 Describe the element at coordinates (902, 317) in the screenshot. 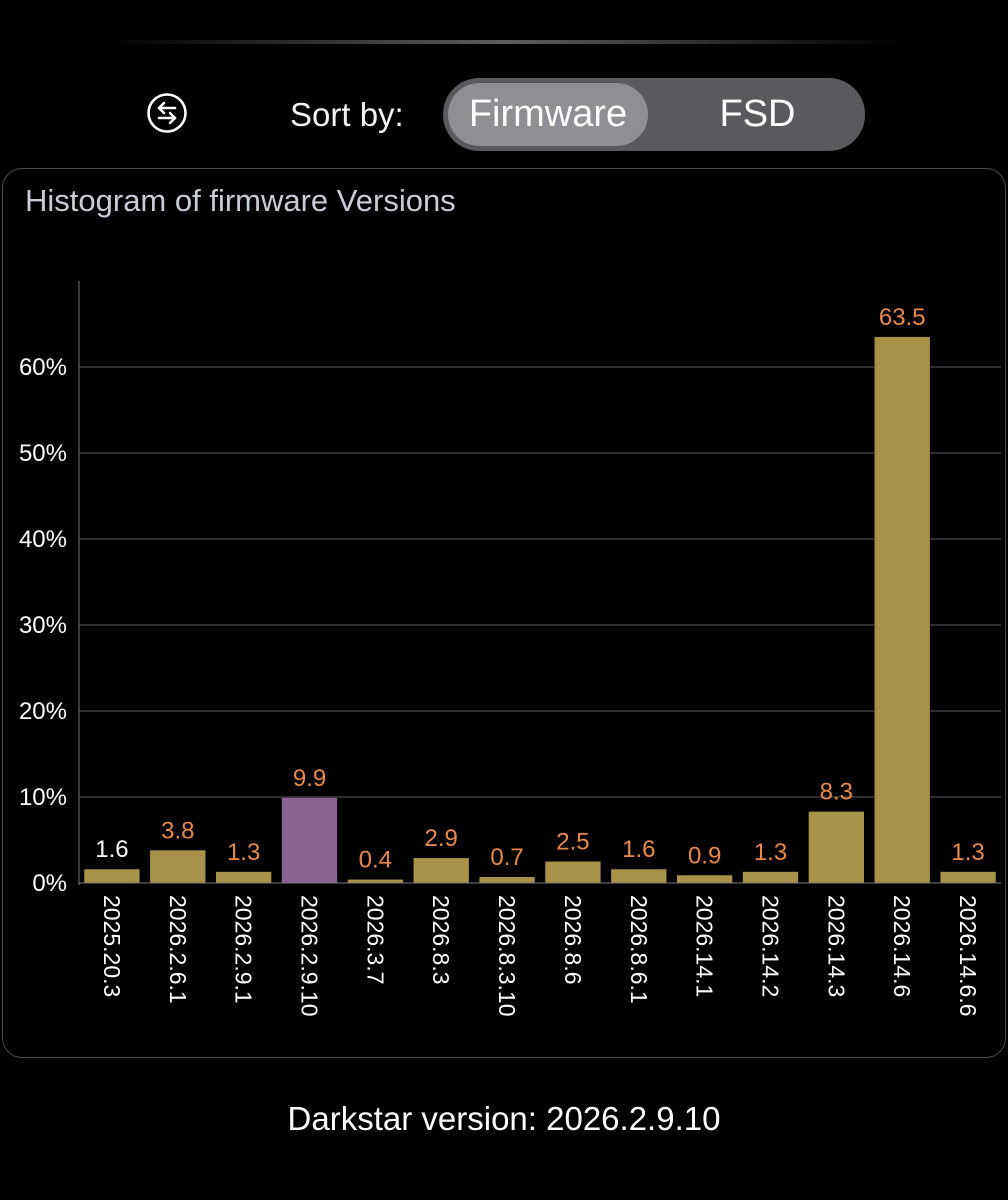

I see `bar-value-label: 63.5` at that location.